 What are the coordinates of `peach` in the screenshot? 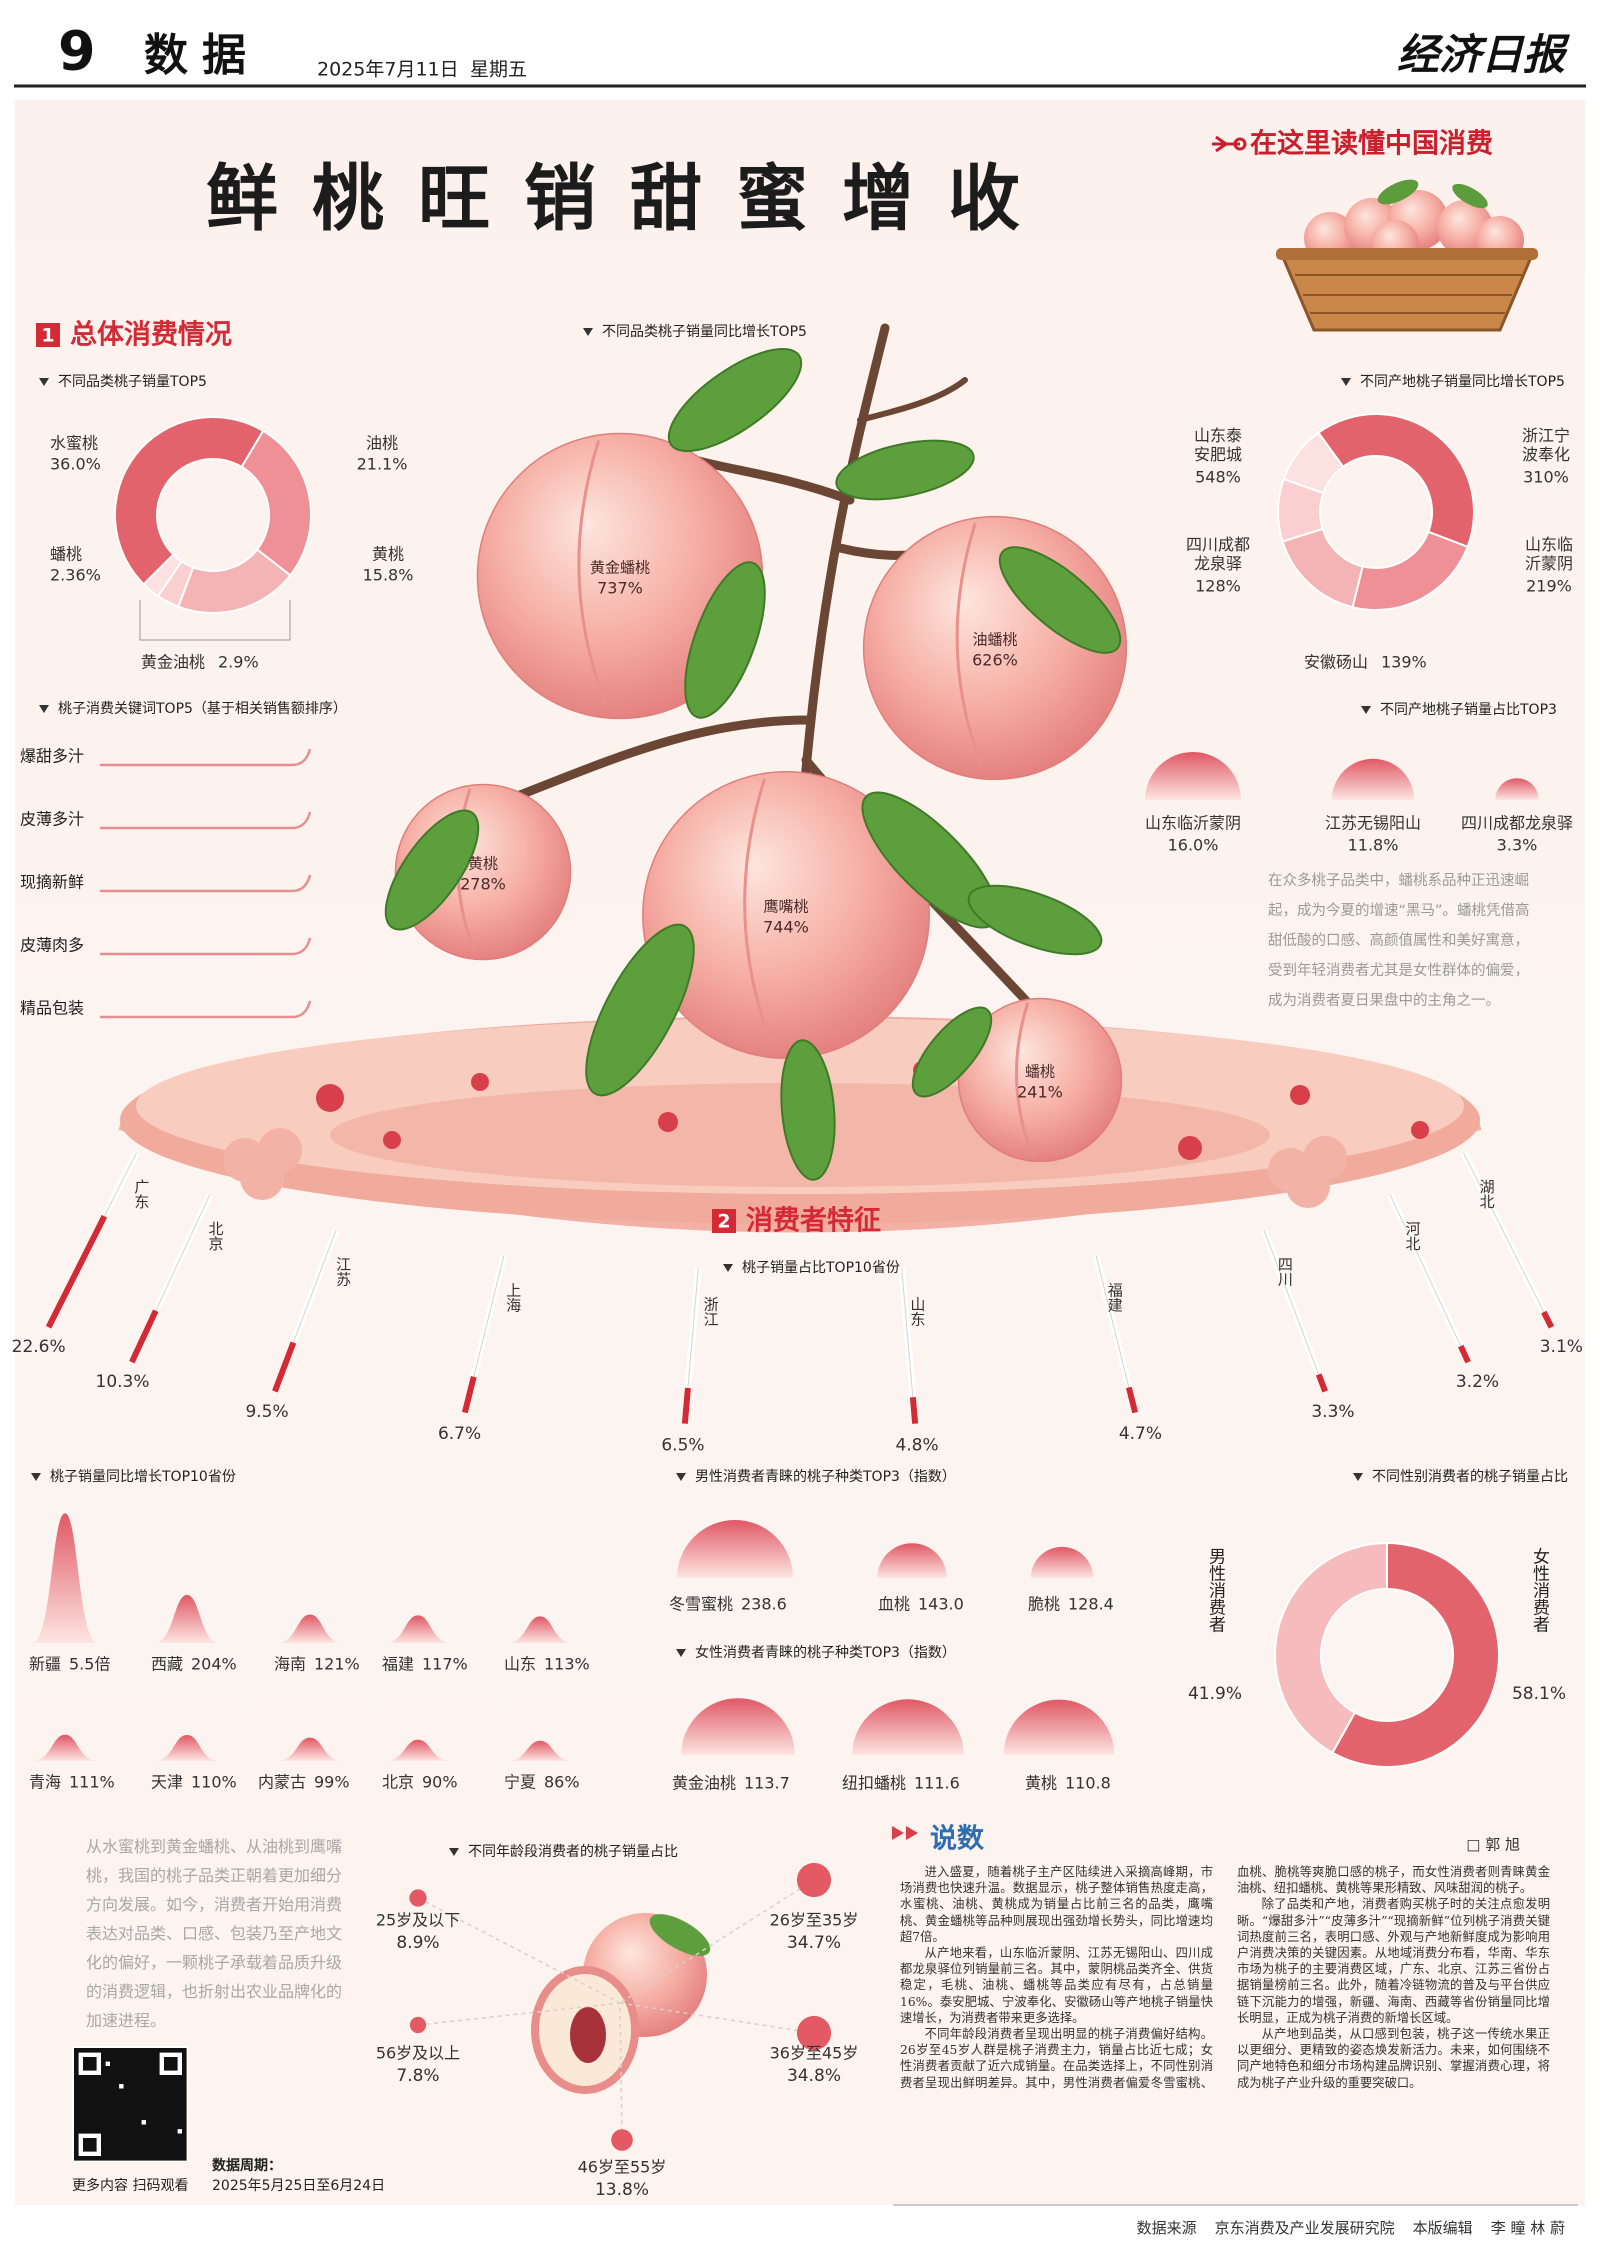 It's located at (1040, 1080).